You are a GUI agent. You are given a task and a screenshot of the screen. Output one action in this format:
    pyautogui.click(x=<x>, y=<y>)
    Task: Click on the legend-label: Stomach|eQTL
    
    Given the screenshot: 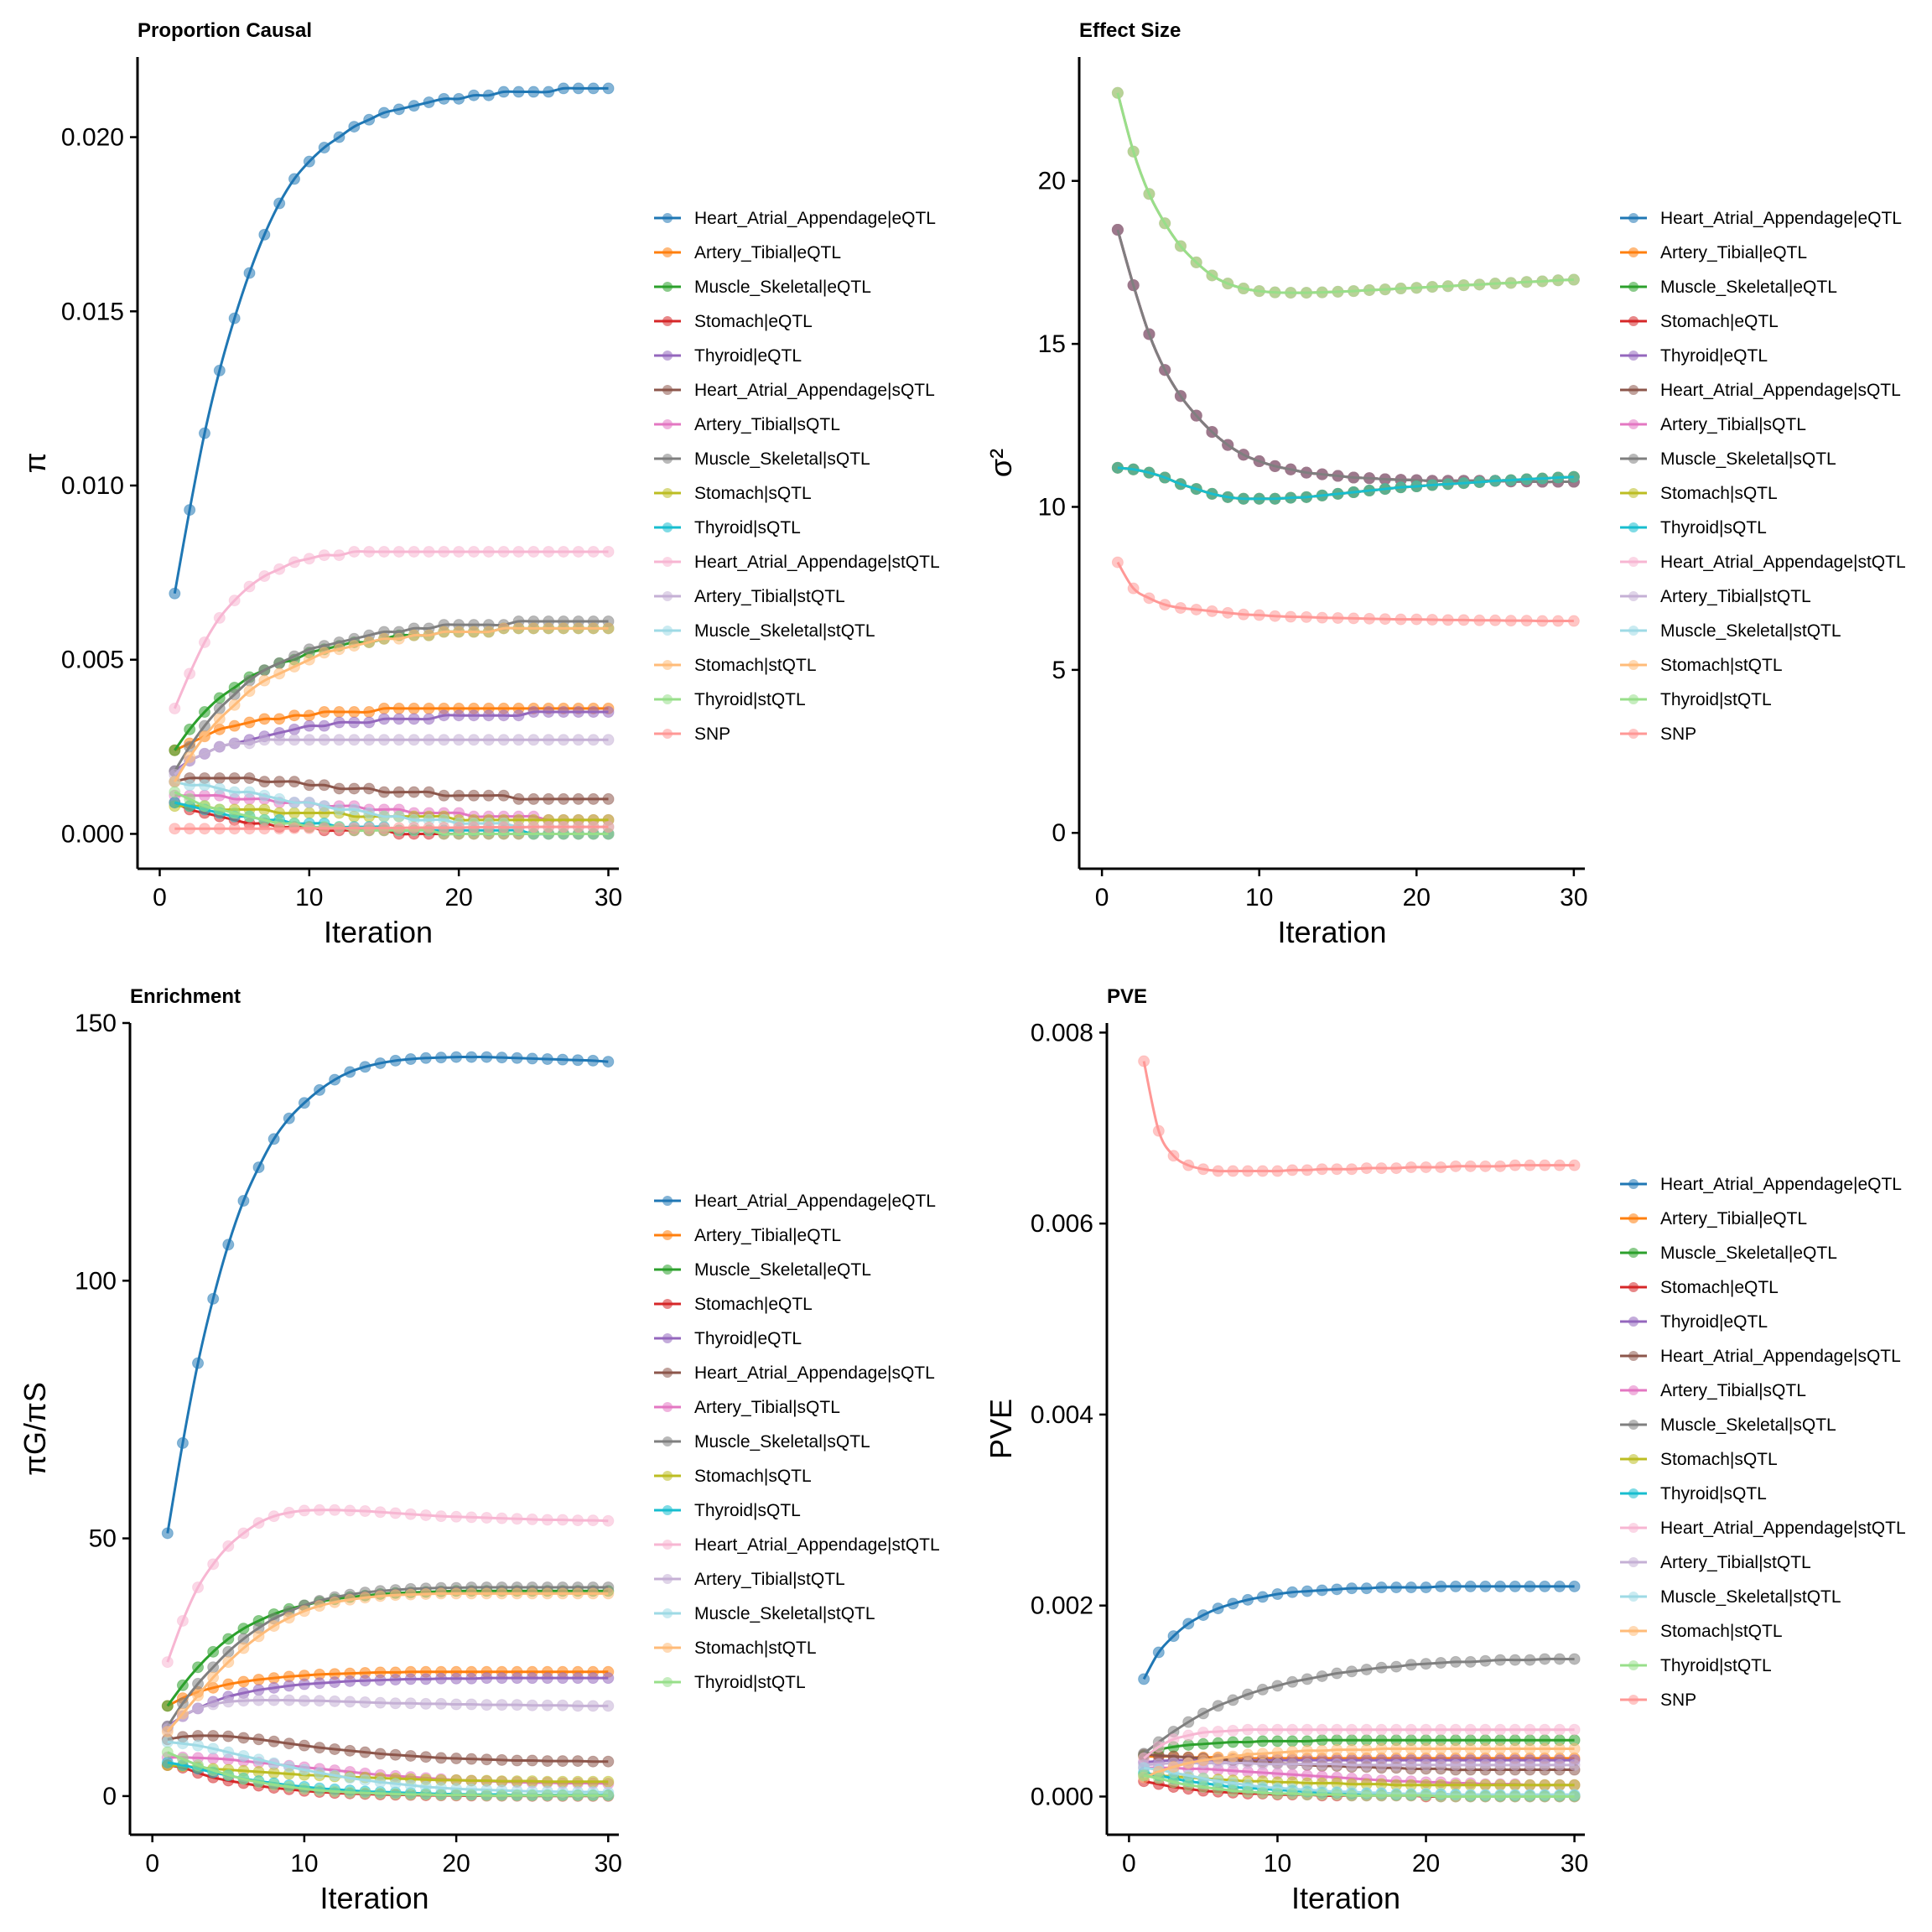 What is the action you would take?
    pyautogui.click(x=1720, y=1287)
    